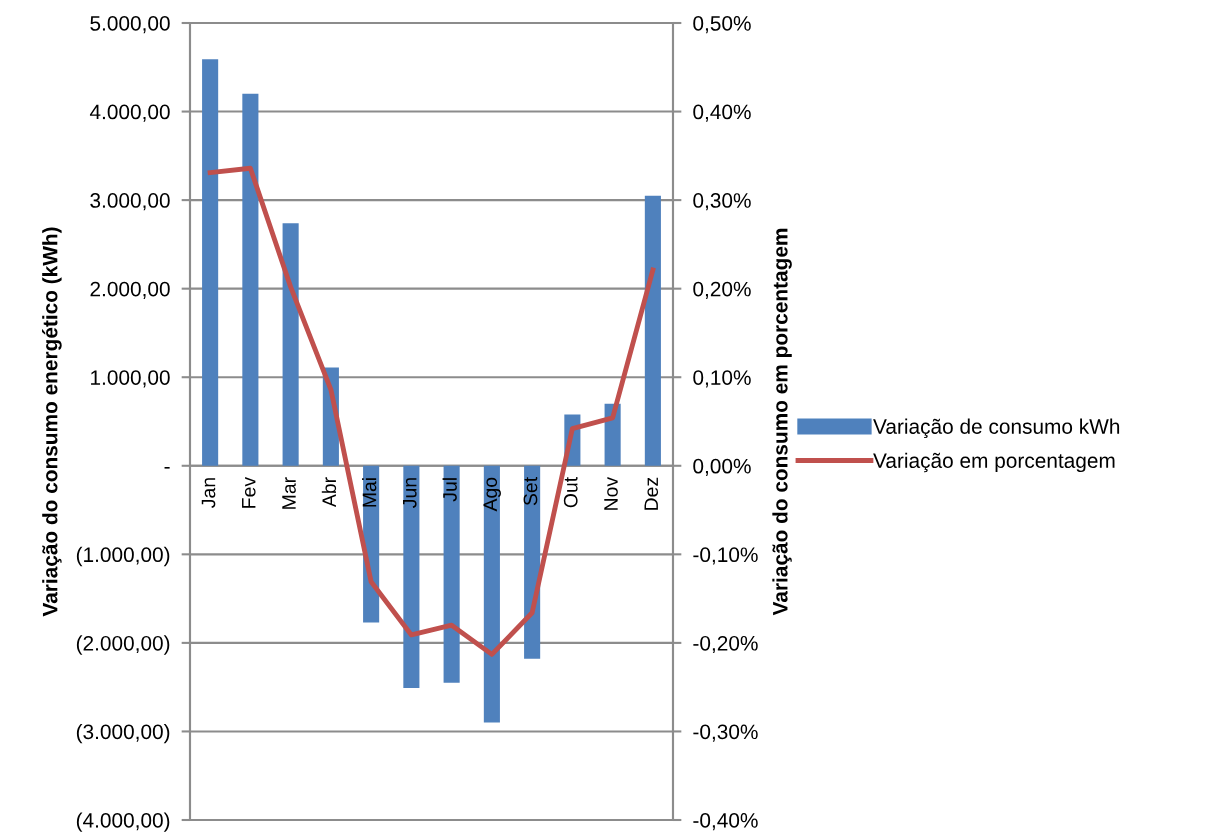 The image size is (1217, 833). I want to click on y-tick-label: (2.000,00), so click(123, 645).